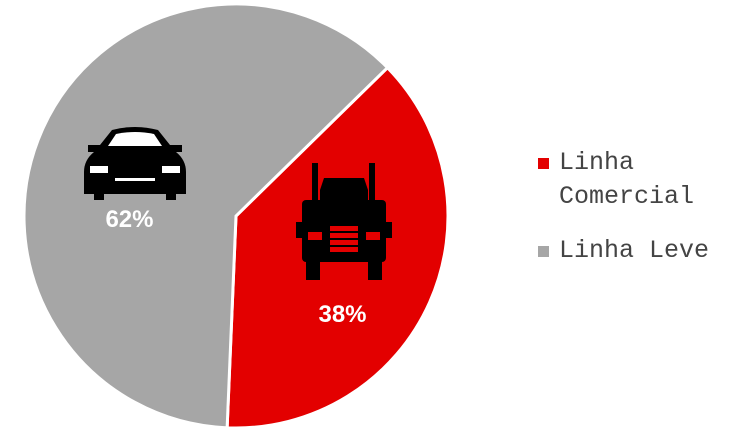 The width and height of the screenshot is (753, 430). Describe the element at coordinates (342, 314) in the screenshot. I see `value-label: 38%` at that location.